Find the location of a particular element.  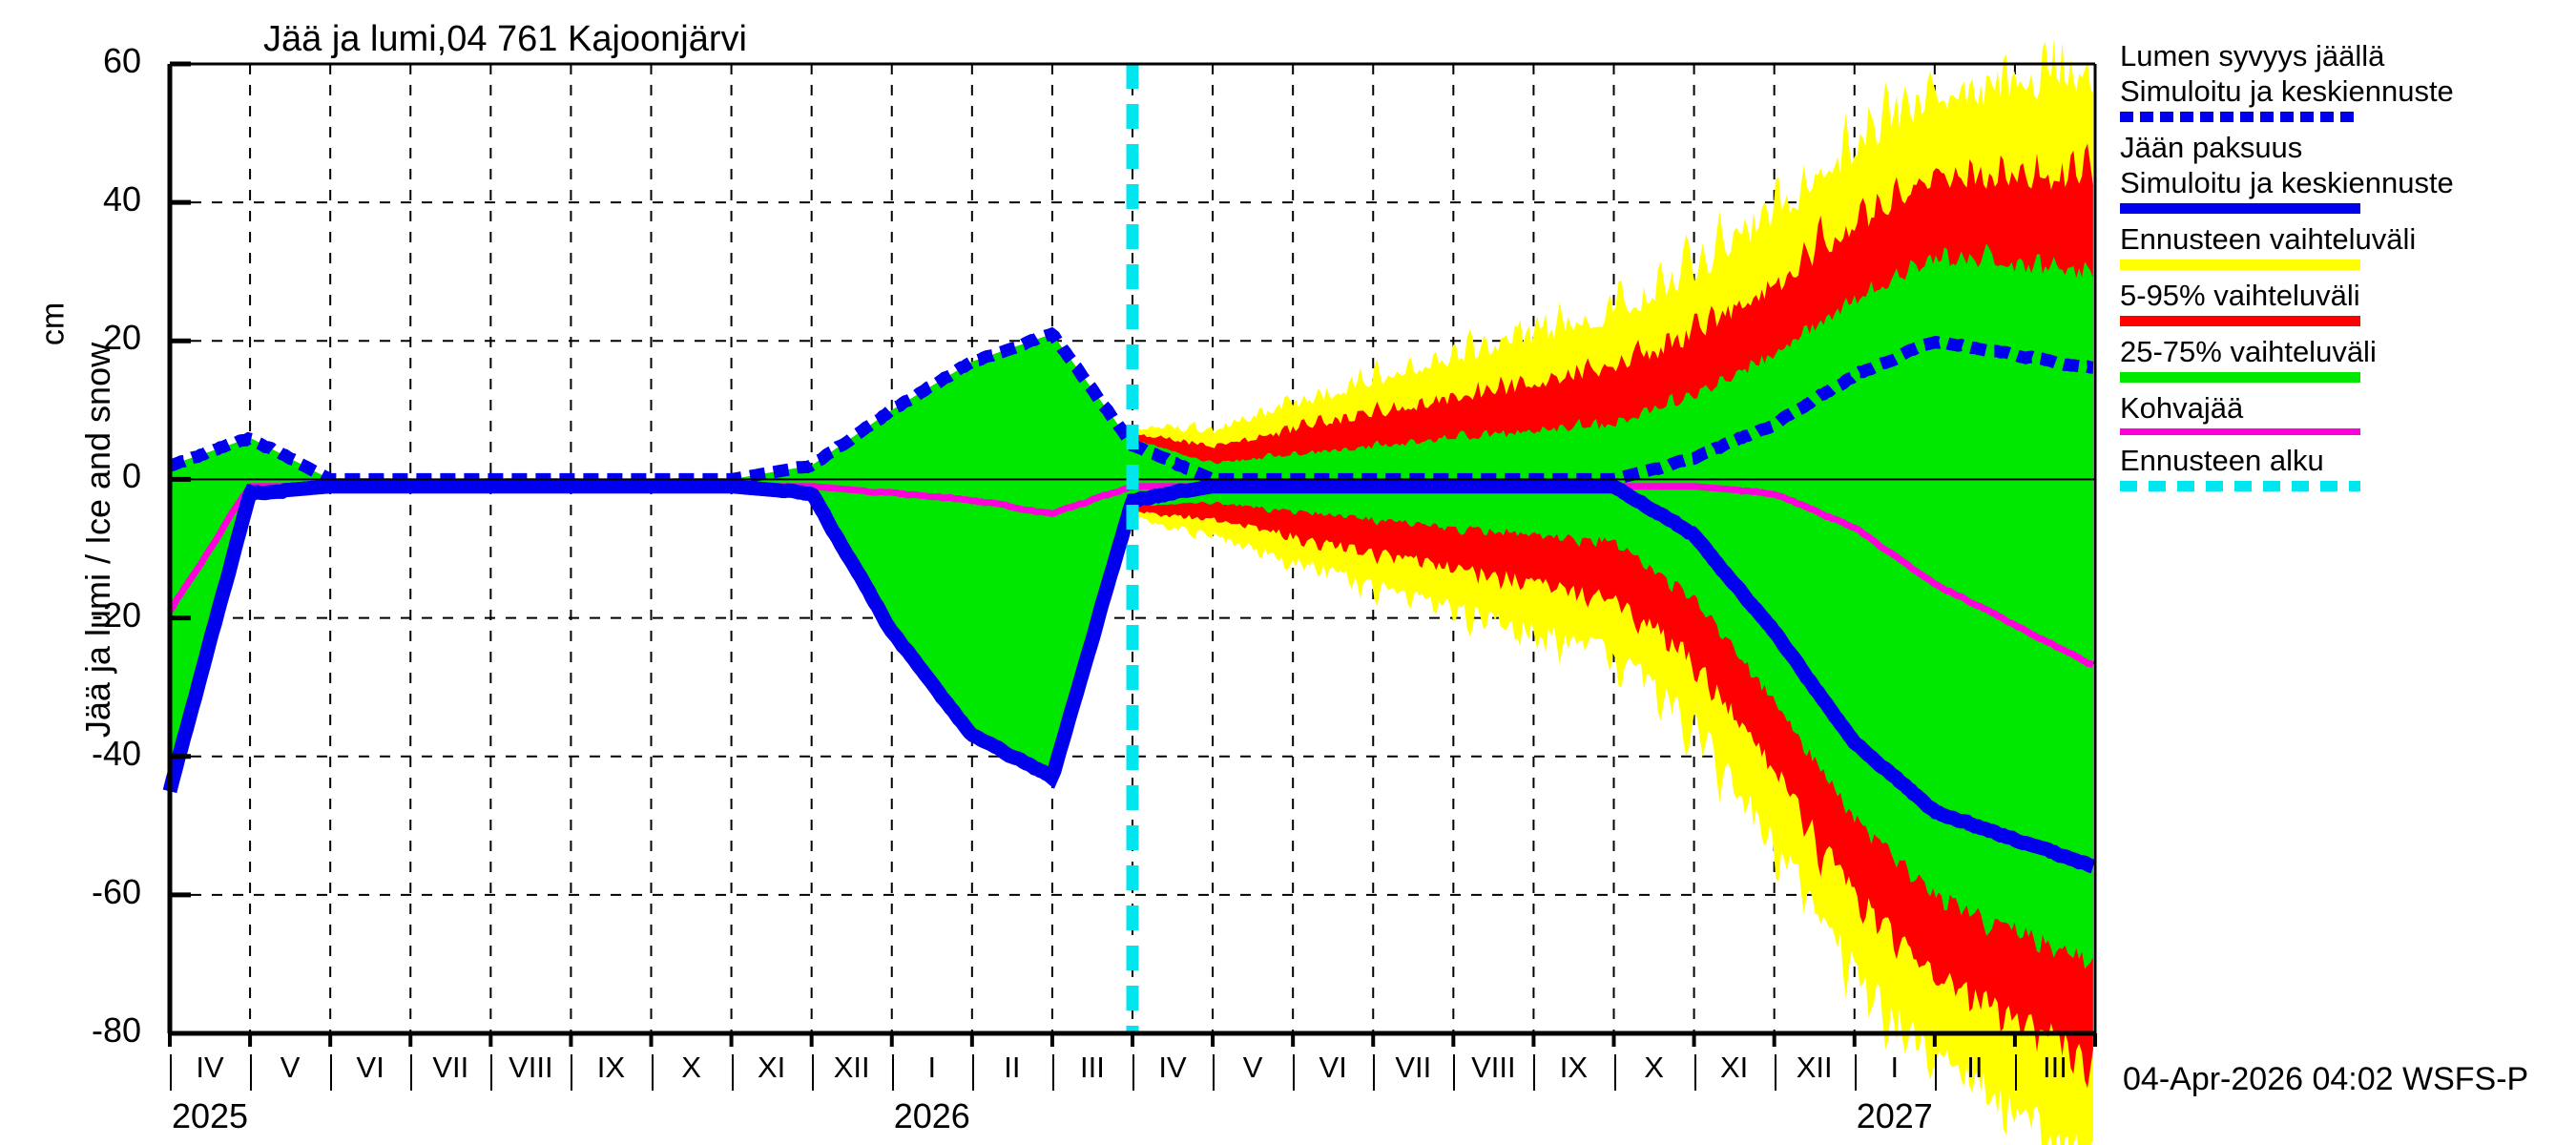

legend-entry: Ennusteen alku is located at coordinates (2348, 467).